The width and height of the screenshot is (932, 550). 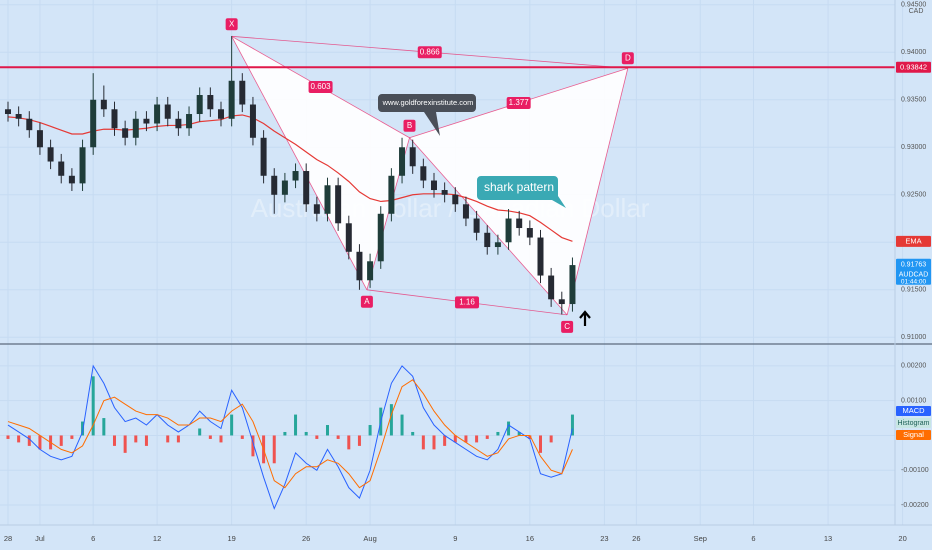 I want to click on legend-signal-bg, so click(x=913, y=435).